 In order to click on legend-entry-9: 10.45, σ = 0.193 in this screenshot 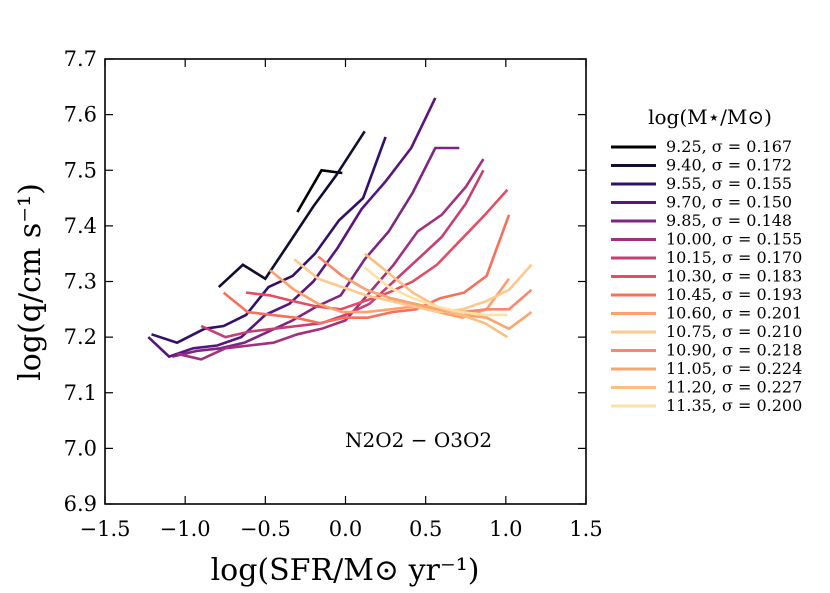, I will do `click(734, 294)`.